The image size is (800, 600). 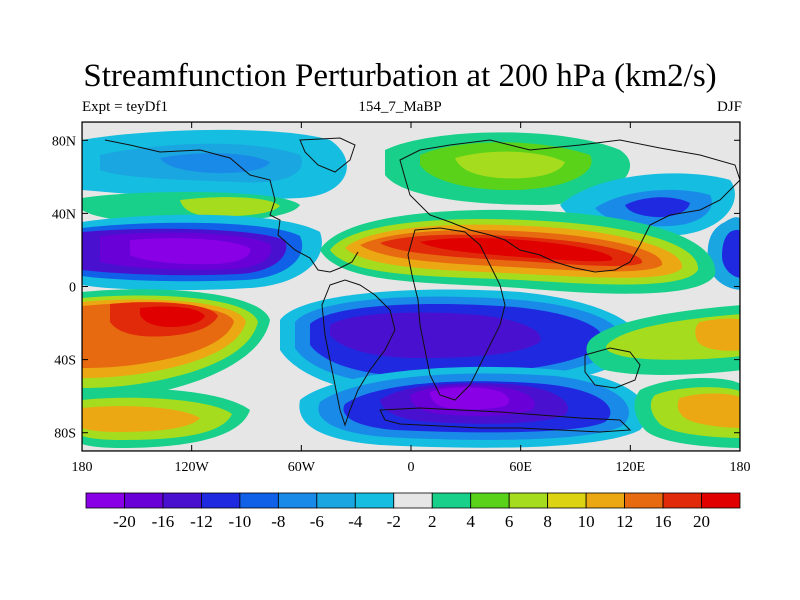 I want to click on lat-tick-label: 0, so click(x=72, y=288).